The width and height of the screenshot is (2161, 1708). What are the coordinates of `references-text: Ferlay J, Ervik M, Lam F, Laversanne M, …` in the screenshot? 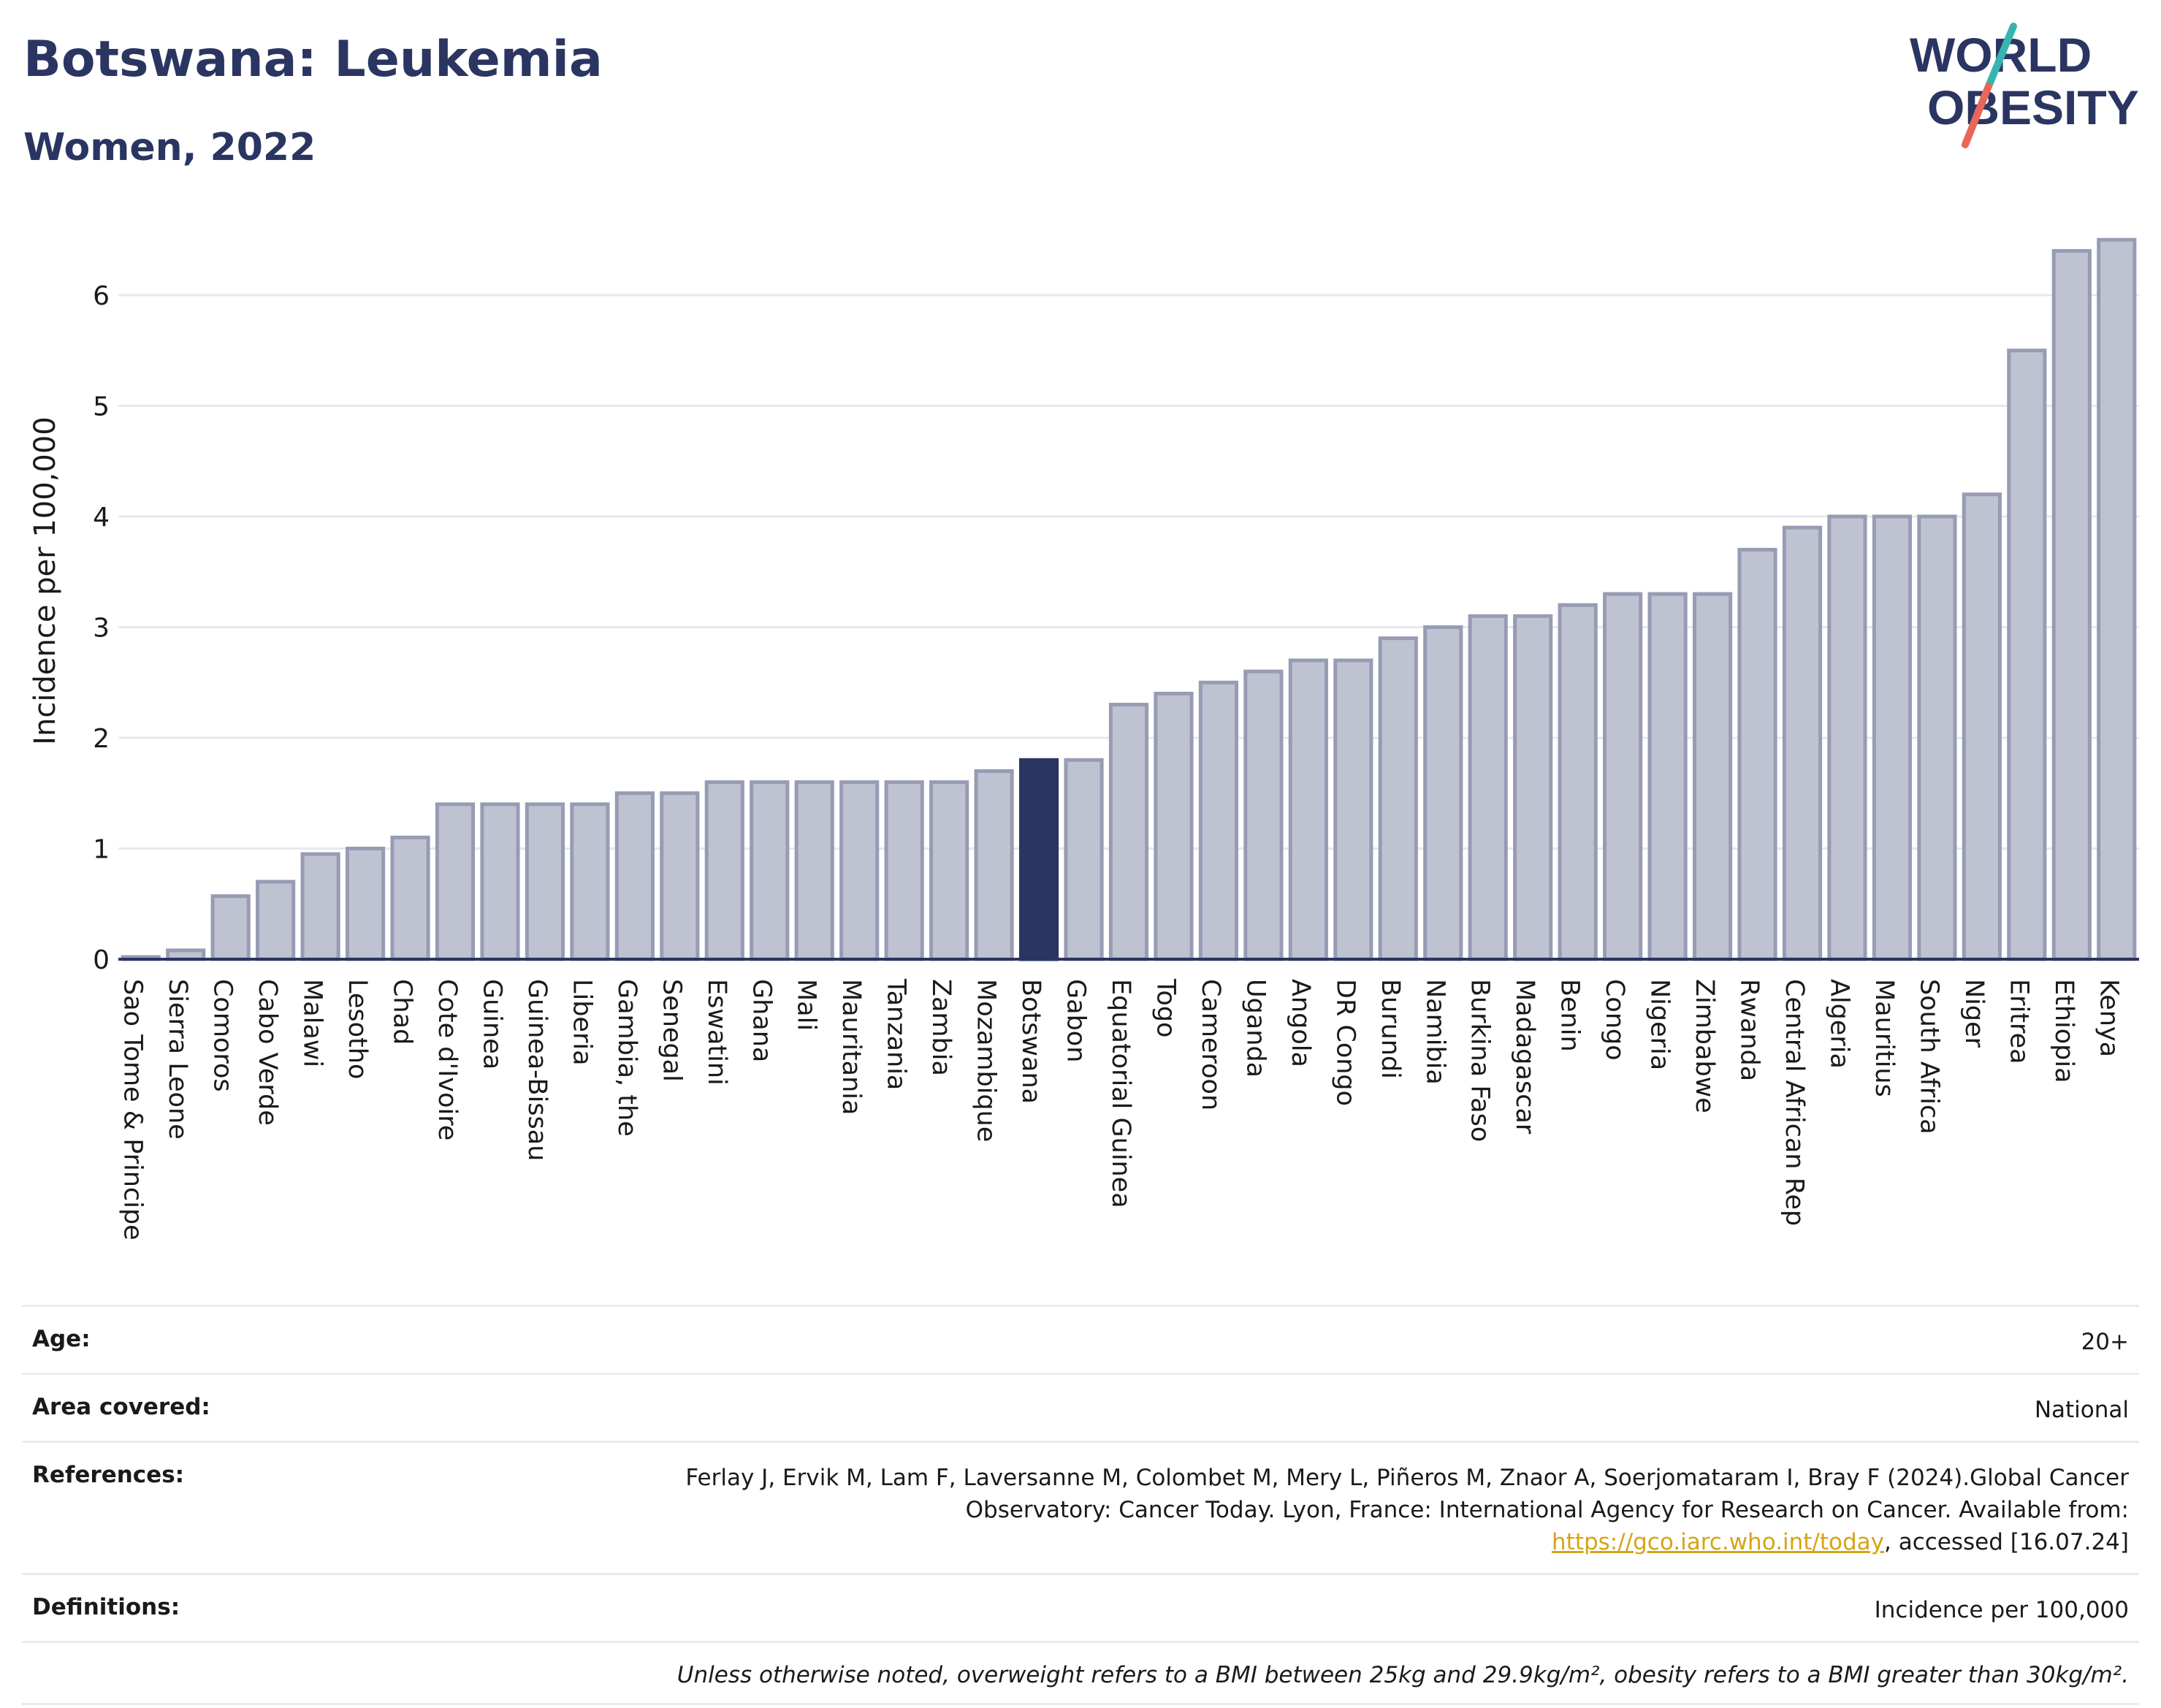 It's located at (1407, 1495).